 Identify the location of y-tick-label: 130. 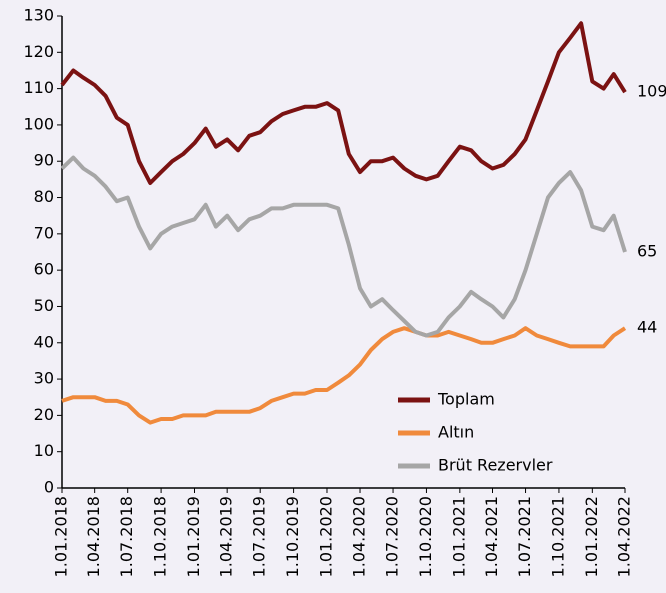
(38, 15).